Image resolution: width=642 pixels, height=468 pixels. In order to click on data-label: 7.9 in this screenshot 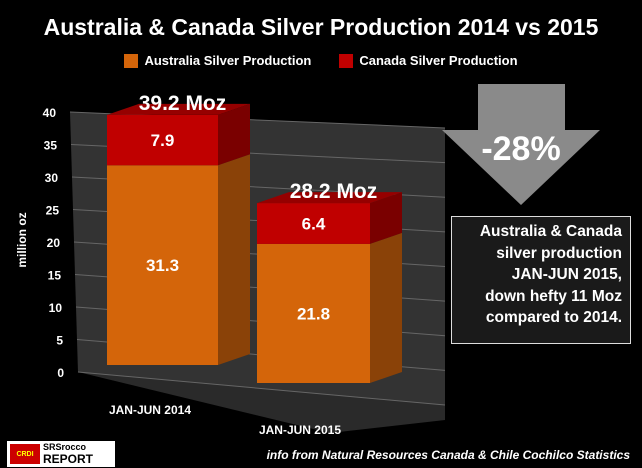, I will do `click(163, 140)`.